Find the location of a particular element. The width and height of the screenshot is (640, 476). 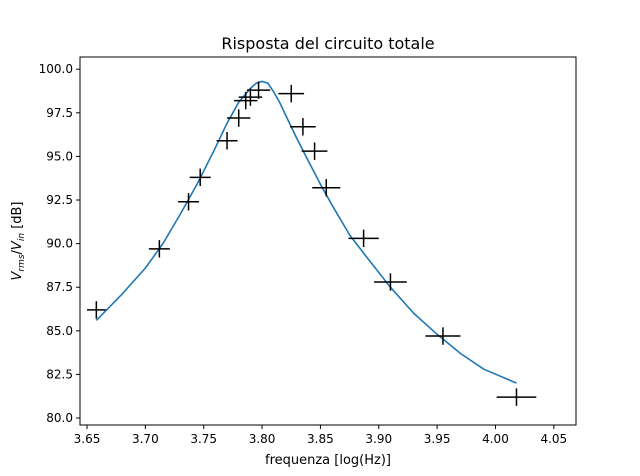

y-tick-label: 100.0 is located at coordinates (56, 69).